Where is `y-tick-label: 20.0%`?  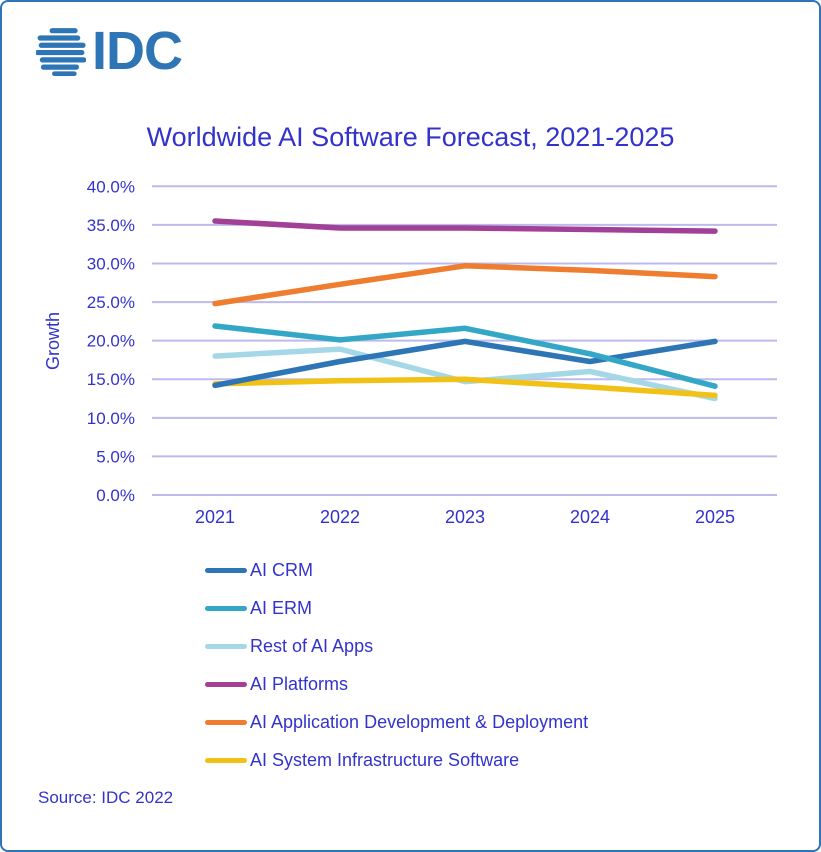
y-tick-label: 20.0% is located at coordinates (111, 341).